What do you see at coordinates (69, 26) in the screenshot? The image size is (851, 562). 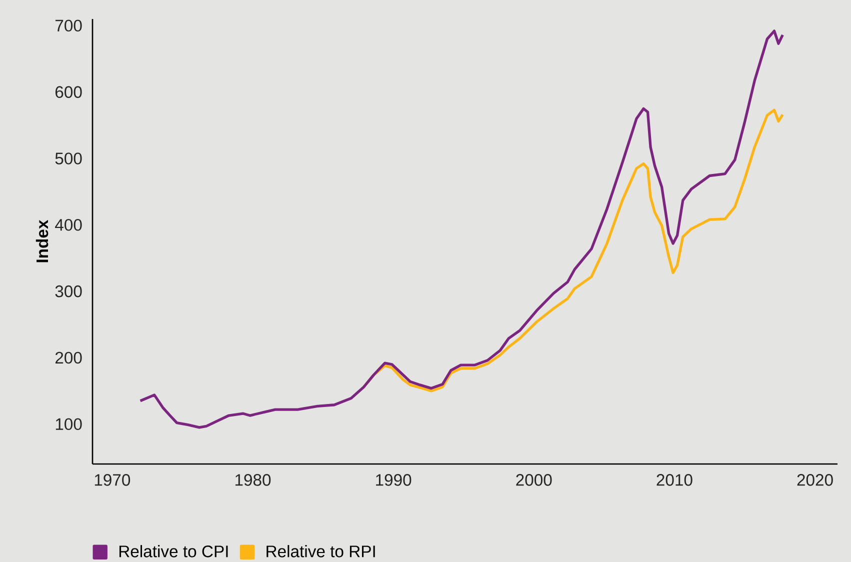 I see `y-tick-label: 700` at bounding box center [69, 26].